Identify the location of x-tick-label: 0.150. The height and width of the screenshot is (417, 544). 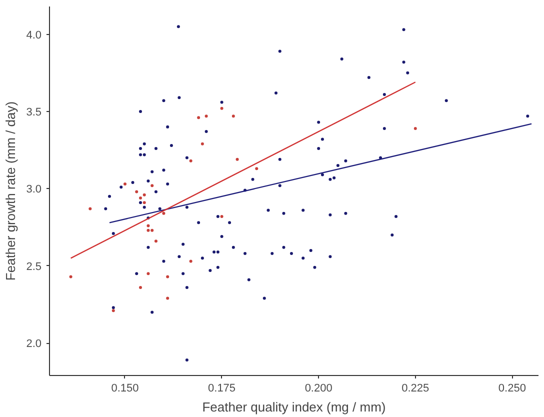
(125, 388).